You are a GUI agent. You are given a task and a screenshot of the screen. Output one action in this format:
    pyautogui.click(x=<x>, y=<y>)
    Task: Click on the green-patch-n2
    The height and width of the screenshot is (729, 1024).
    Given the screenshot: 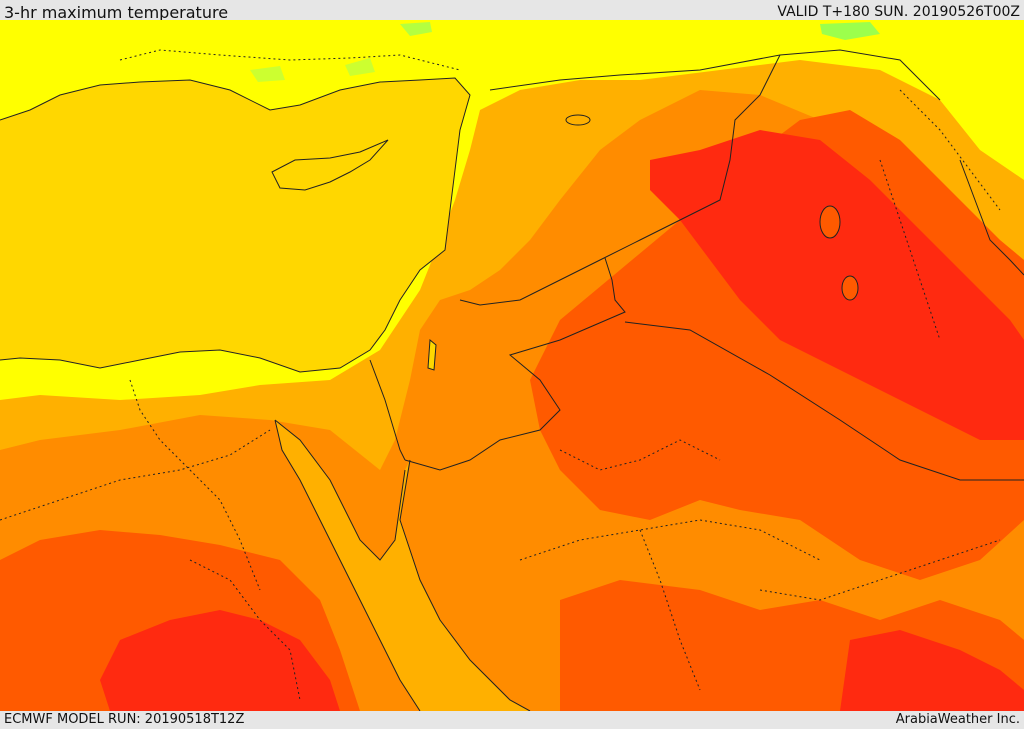 What is the action you would take?
    pyautogui.click(x=267, y=74)
    